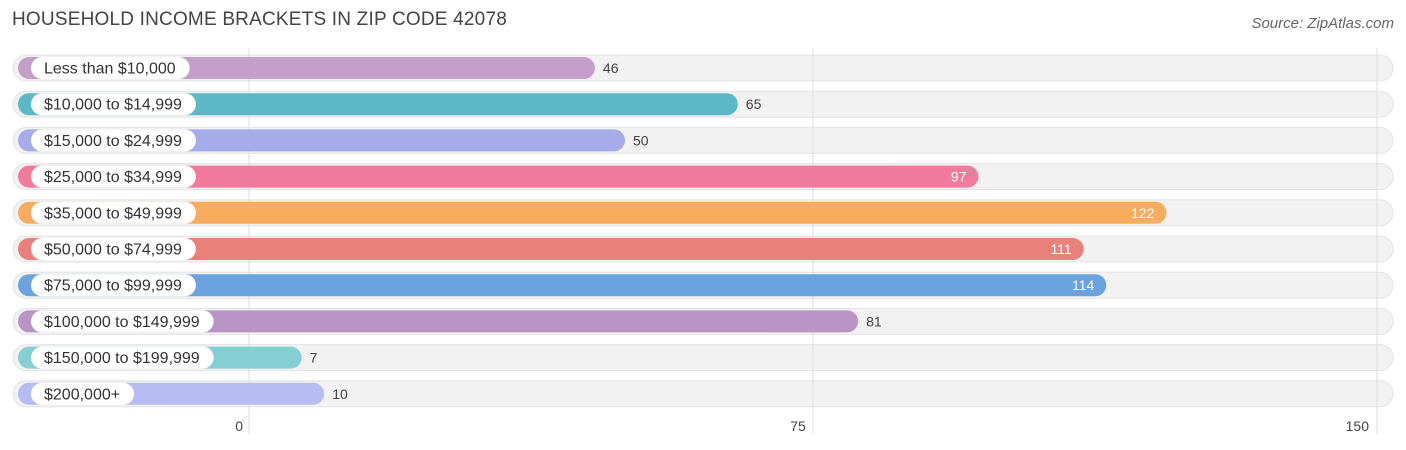 The width and height of the screenshot is (1406, 450). What do you see at coordinates (1060, 249) in the screenshot?
I see `value-label: 111` at bounding box center [1060, 249].